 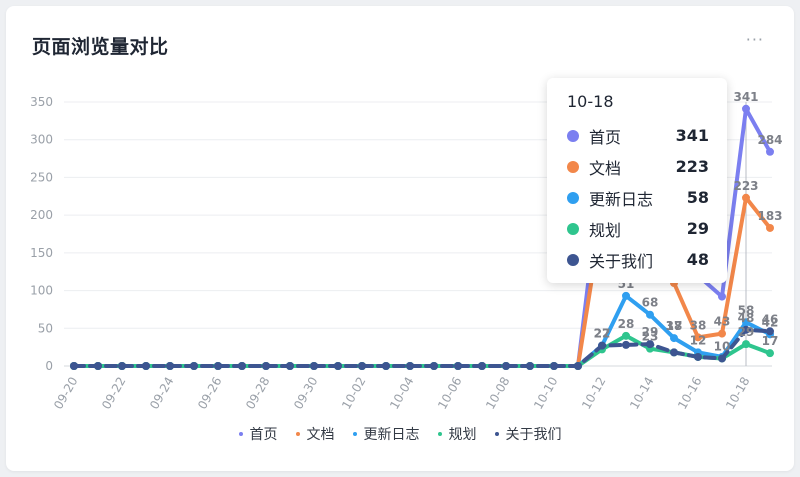 I want to click on data-label: 22, so click(x=602, y=334).